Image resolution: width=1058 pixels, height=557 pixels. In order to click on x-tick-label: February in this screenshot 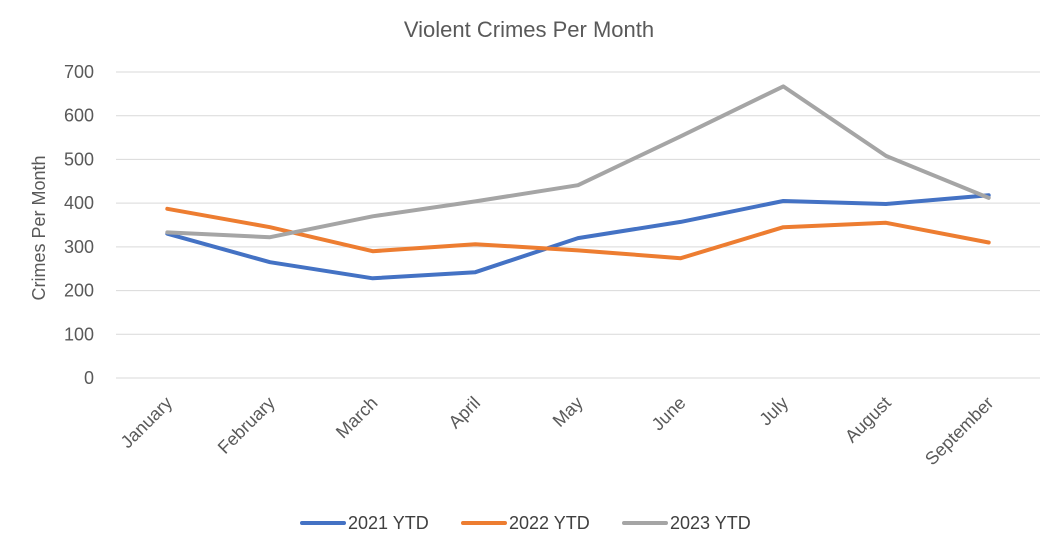, I will do `click(246, 425)`.